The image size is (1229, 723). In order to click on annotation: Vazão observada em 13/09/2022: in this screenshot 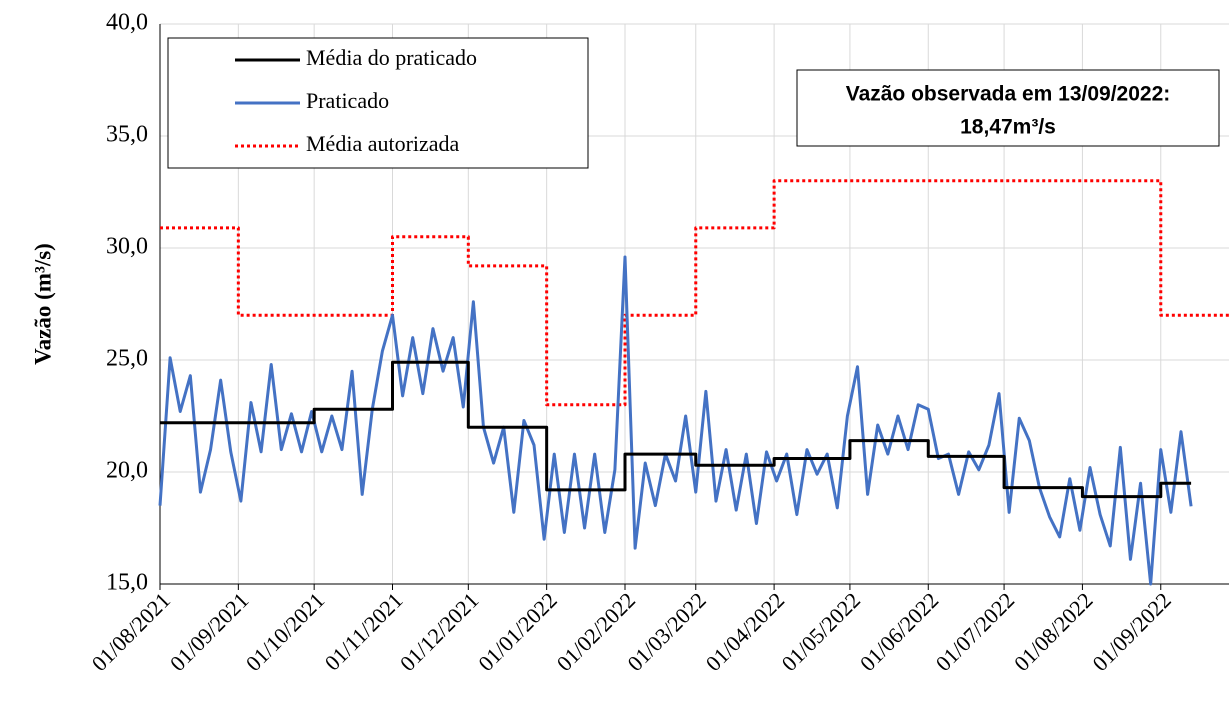, I will do `click(1008, 94)`.